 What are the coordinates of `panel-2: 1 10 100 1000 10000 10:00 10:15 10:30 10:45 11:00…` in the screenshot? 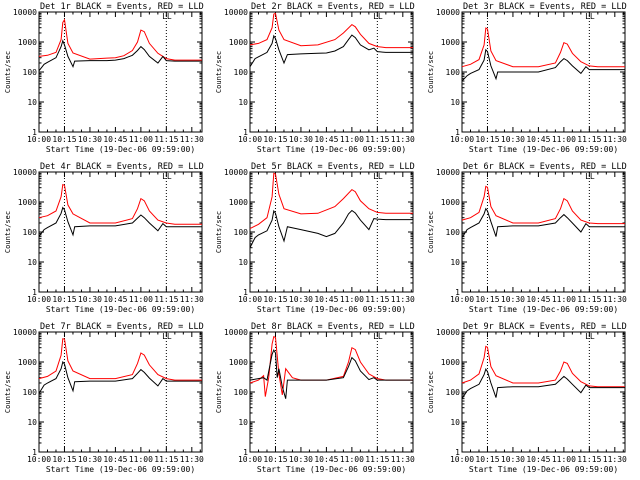 It's located at (315, 78).